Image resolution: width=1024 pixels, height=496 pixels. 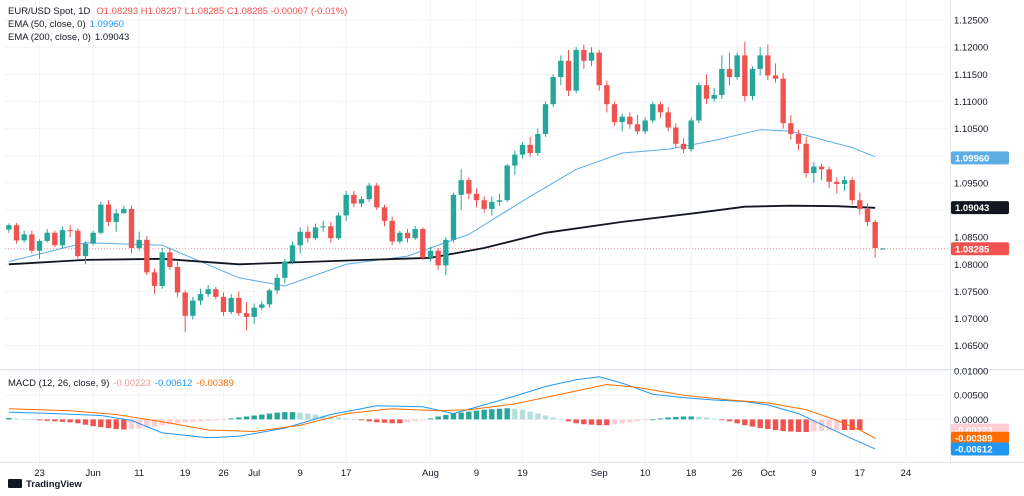 What do you see at coordinates (971, 420) in the screenshot?
I see `macd-tick-label: 0.00000` at bounding box center [971, 420].